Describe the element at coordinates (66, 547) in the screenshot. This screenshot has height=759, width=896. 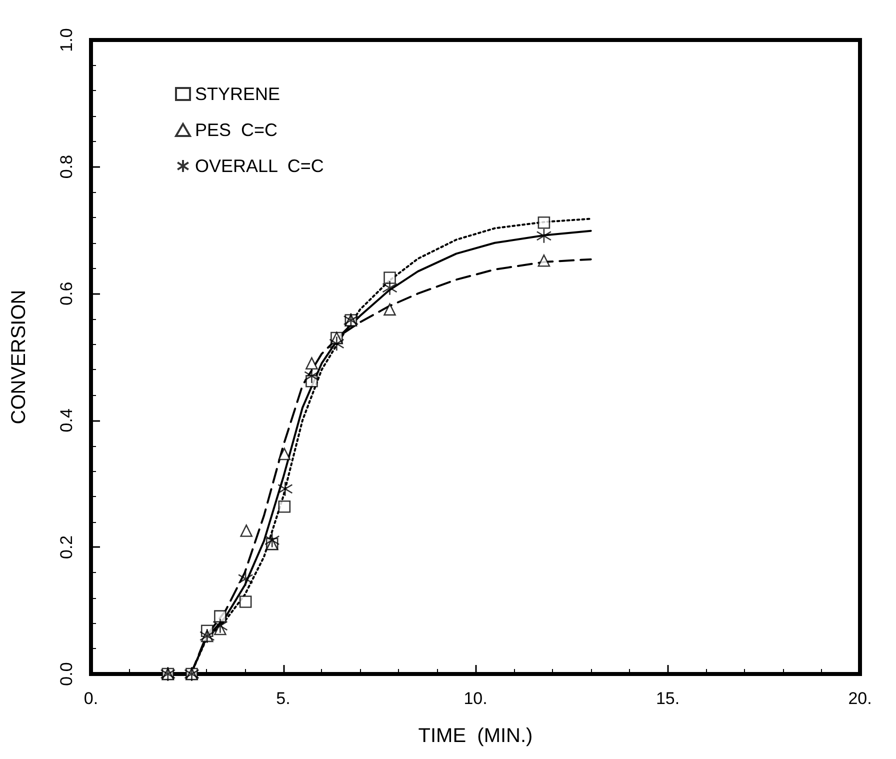
I see `y-tick-label: 0.2` at that location.